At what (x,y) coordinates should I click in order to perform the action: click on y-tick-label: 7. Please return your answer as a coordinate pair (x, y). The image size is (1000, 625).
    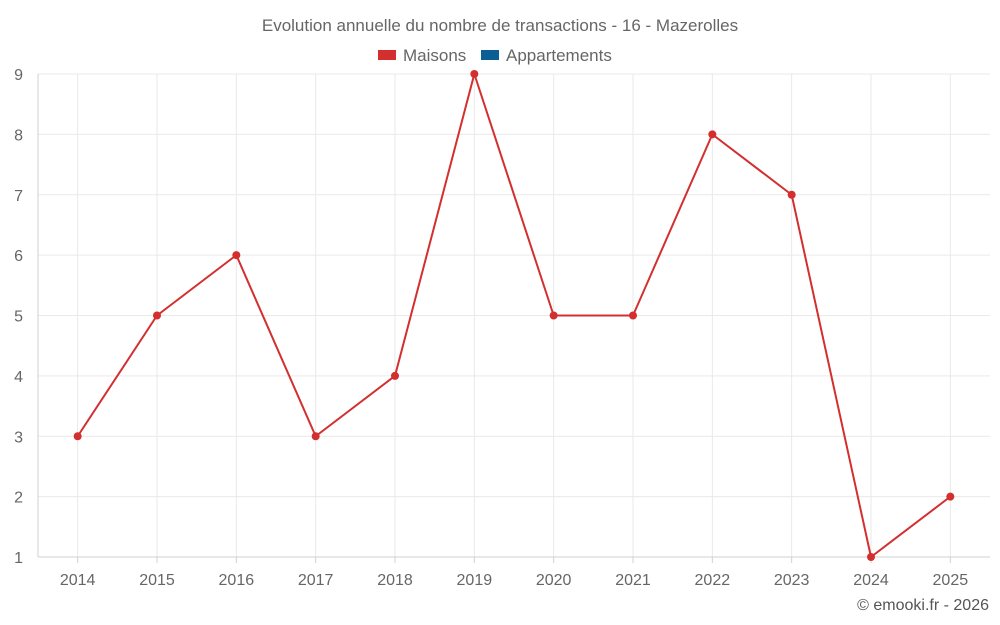
    Looking at the image, I should click on (18, 196).